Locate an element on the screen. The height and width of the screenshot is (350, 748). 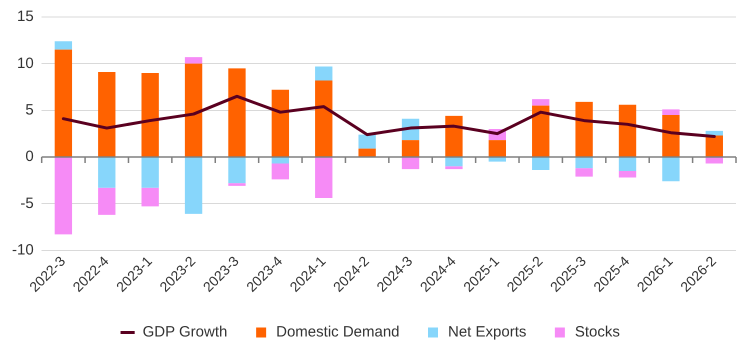
y-tick-label: 0 is located at coordinates (29, 157).